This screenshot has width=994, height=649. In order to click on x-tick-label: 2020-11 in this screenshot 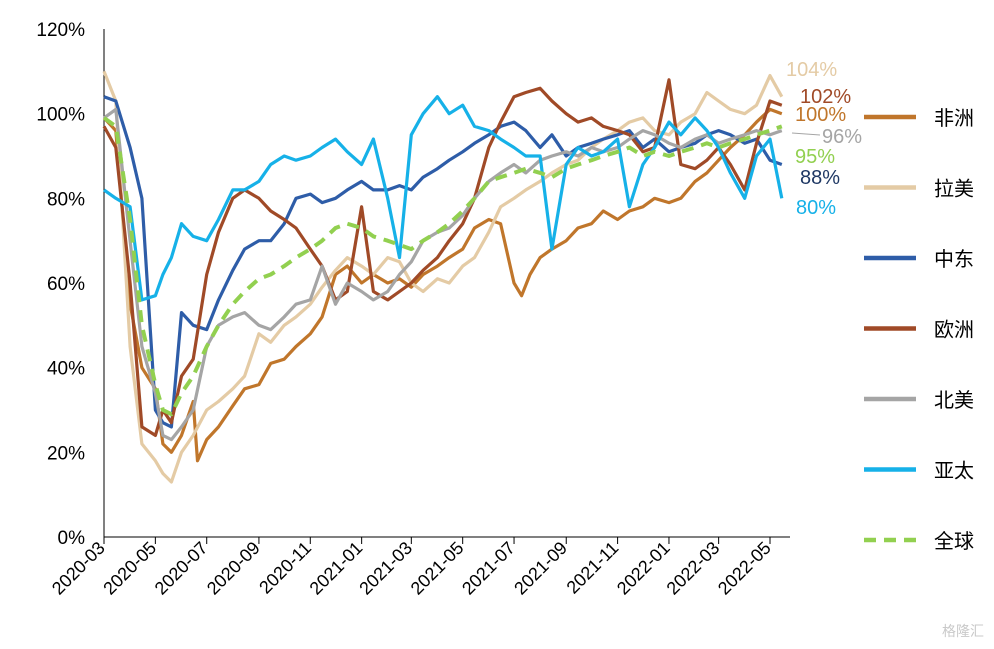, I will do `click(285, 568)`.